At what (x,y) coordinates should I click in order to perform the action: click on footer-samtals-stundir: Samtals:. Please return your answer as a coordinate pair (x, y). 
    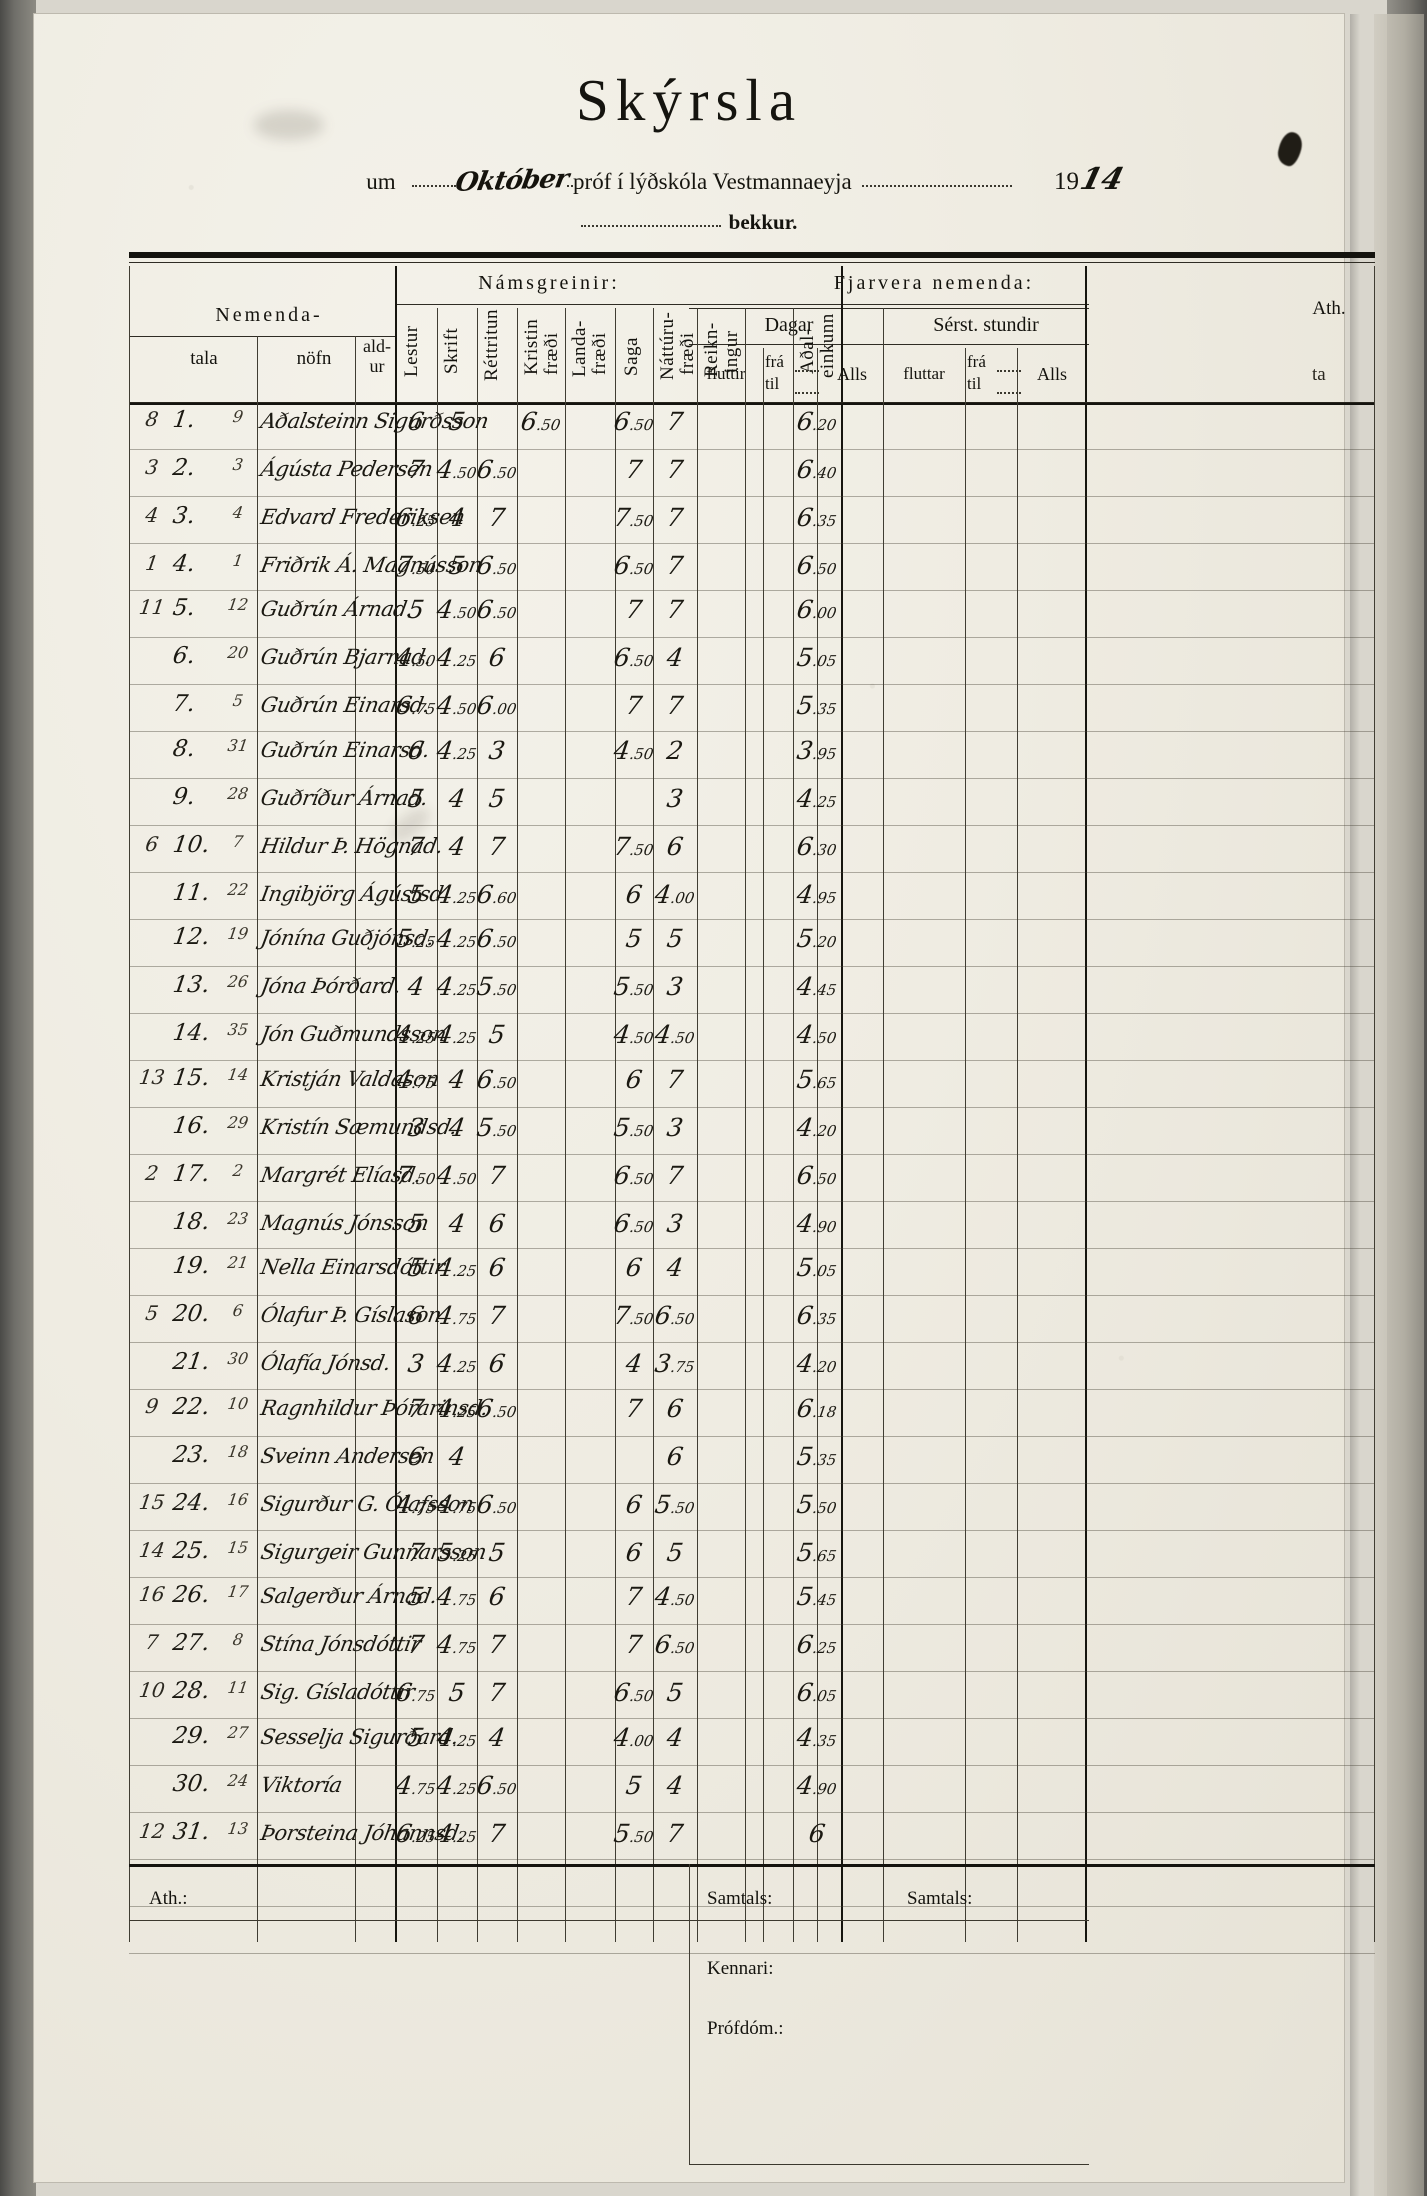
    Looking at the image, I should click on (940, 1898).